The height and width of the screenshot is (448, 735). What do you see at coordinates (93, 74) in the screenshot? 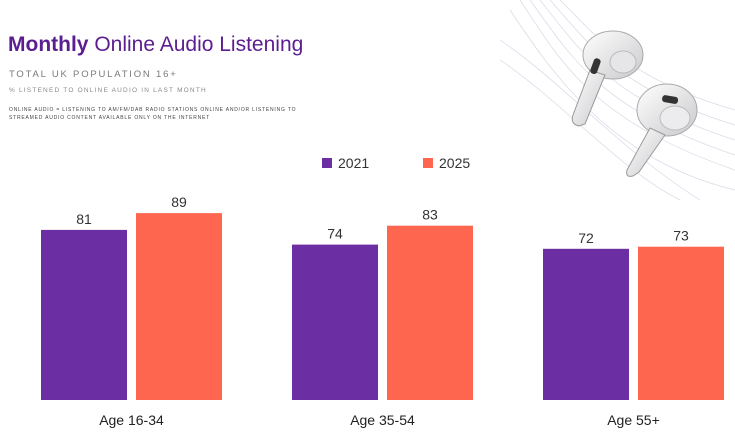
I see `chart-subtitle: TOTAL UK POPULATION 16+` at bounding box center [93, 74].